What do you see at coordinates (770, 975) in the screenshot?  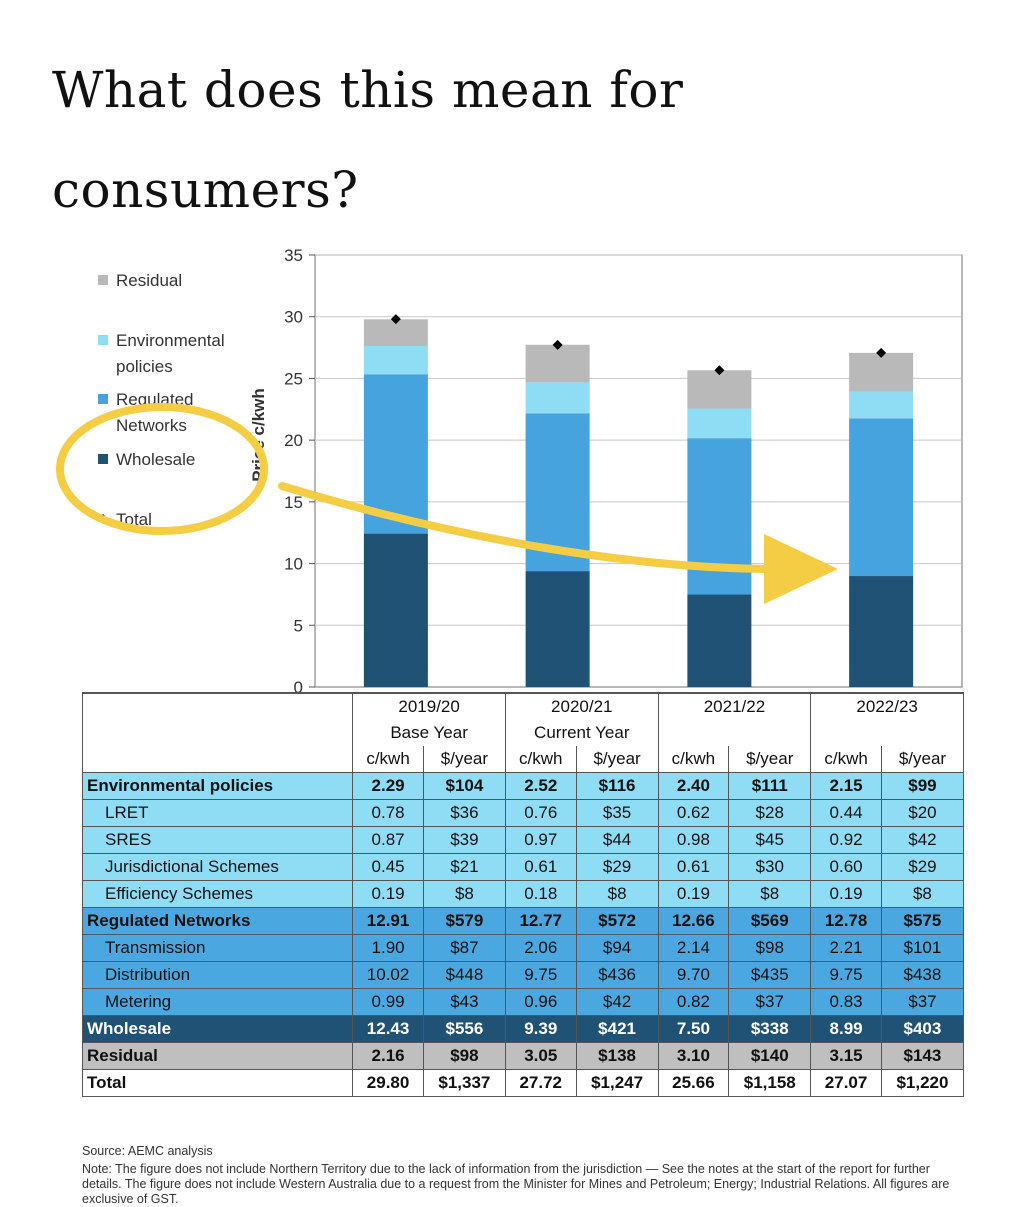 I see `cell-value: $435` at bounding box center [770, 975].